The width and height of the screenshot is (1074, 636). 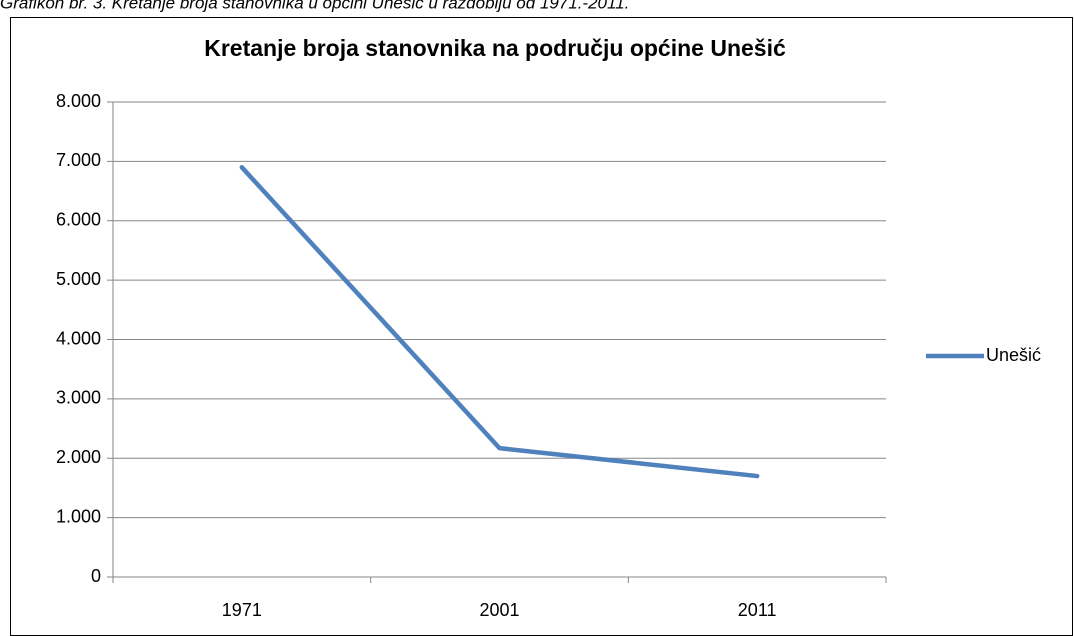 I want to click on y-tick-label: 5.000, so click(x=78, y=279).